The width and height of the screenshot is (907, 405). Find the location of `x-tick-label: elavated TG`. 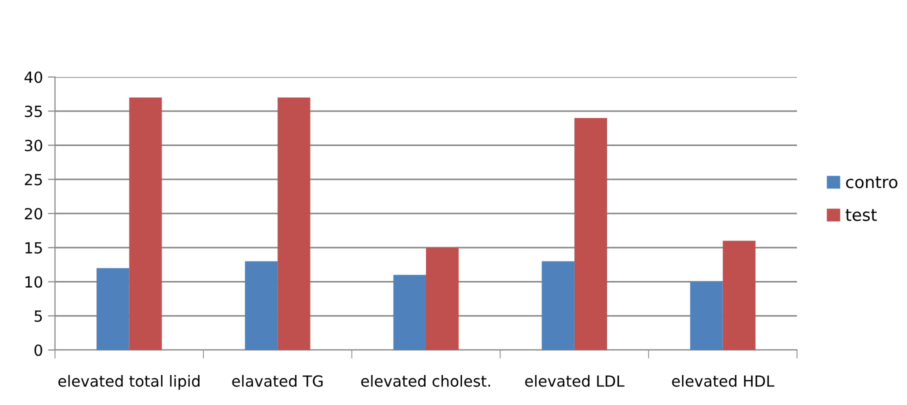

x-tick-label: elavated TG is located at coordinates (277, 381).